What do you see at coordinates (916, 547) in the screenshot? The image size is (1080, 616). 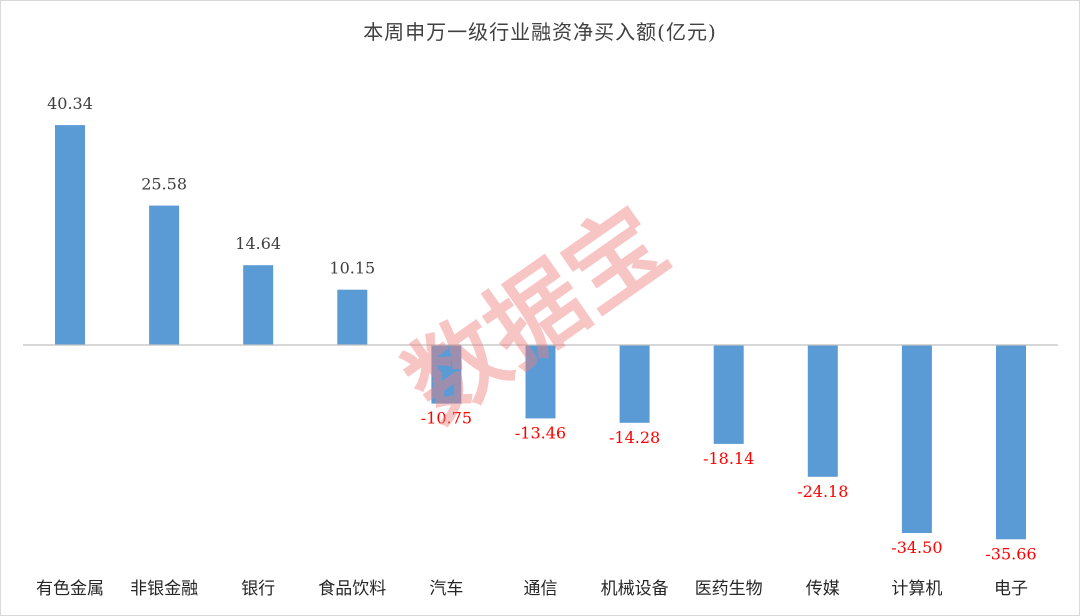 I see `value-label-9: -34.50` at bounding box center [916, 547].